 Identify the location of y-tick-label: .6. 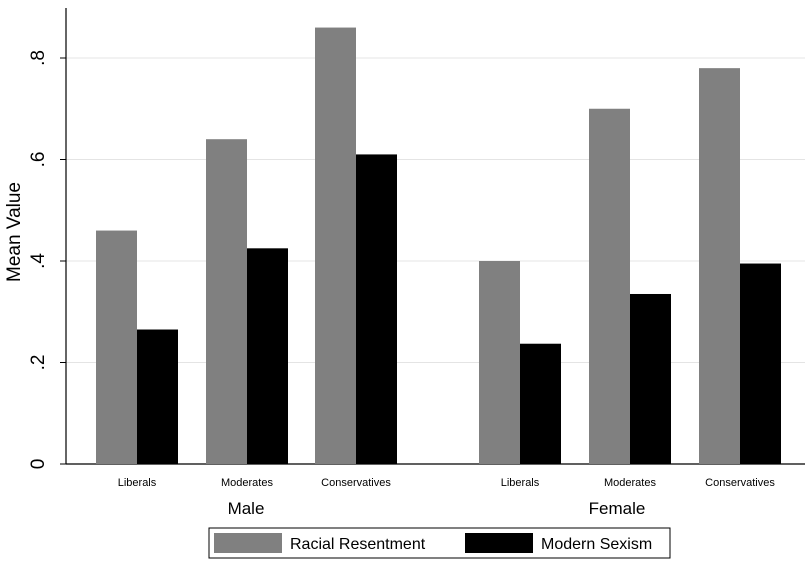
(38, 160).